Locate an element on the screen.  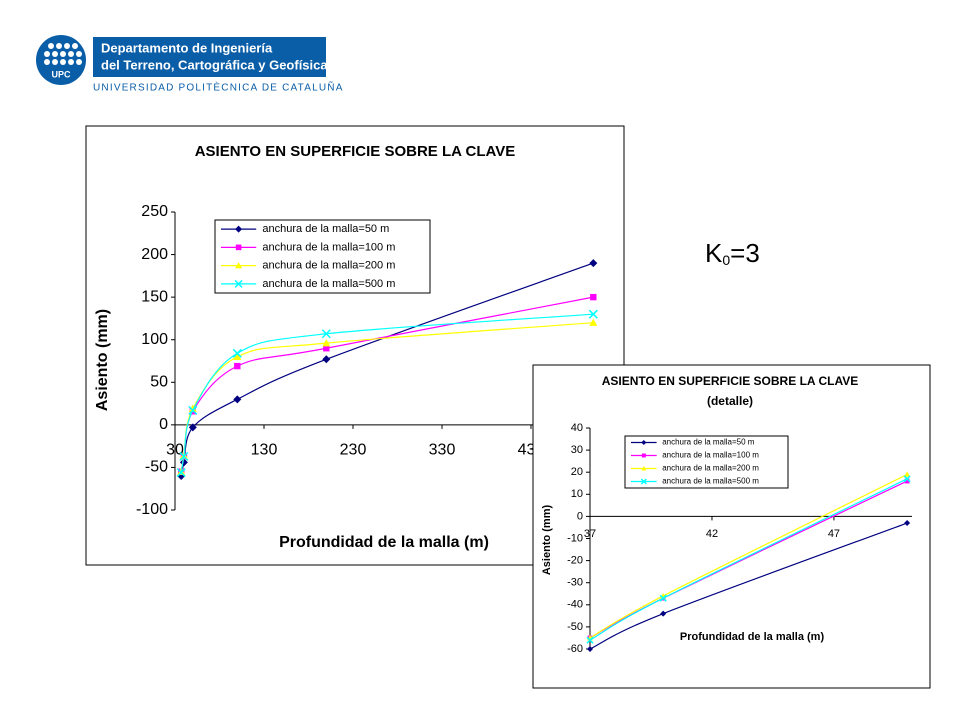
chart-subtitle: (detalle) is located at coordinates (730, 401).